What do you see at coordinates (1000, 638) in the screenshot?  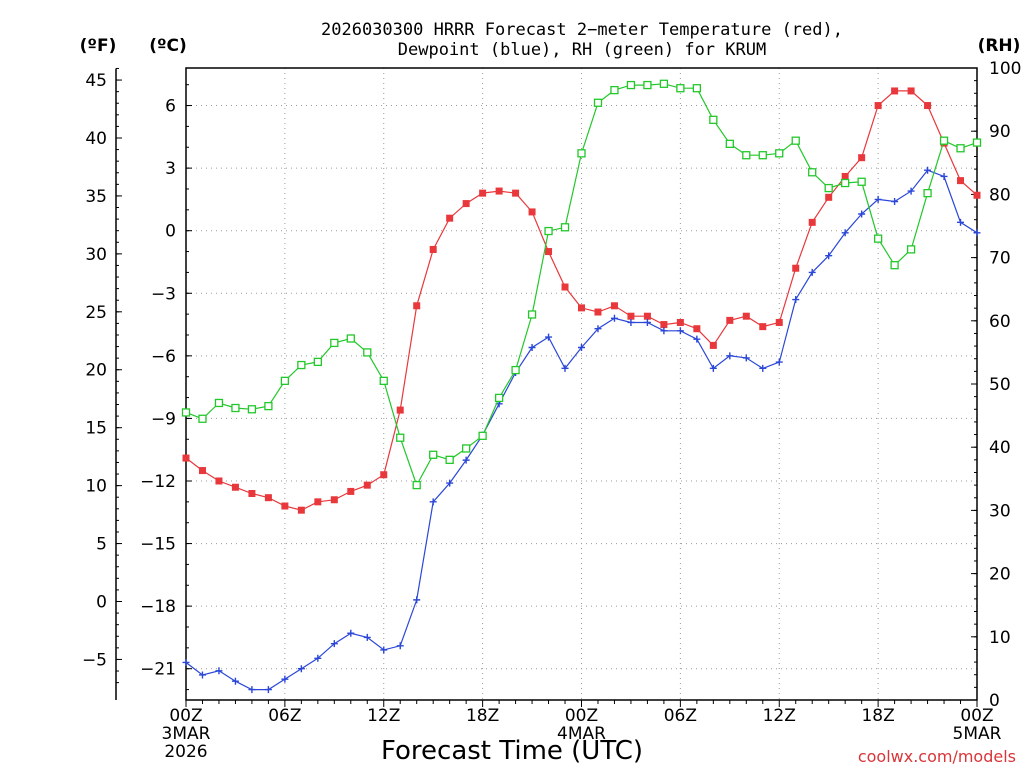 I see `rh-tick-label: 10` at bounding box center [1000, 638].